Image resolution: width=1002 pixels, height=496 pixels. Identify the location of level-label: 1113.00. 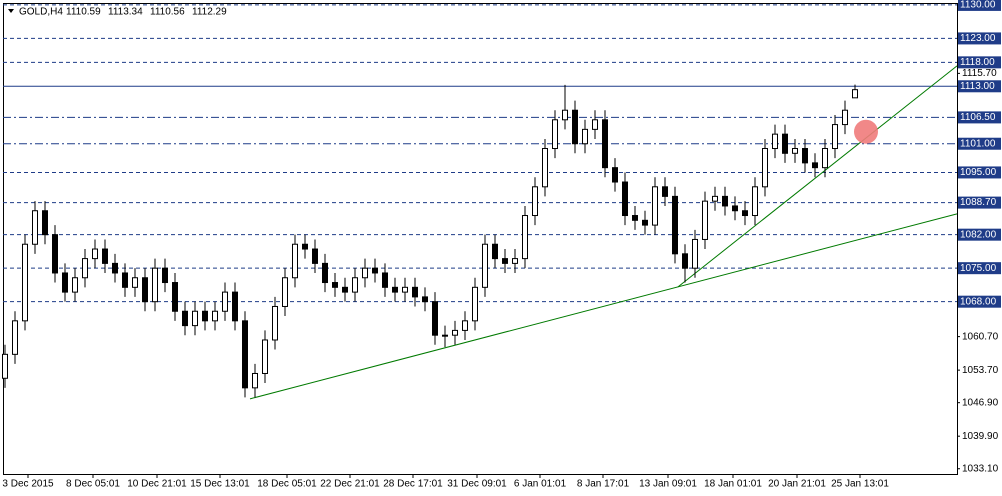
(977, 86).